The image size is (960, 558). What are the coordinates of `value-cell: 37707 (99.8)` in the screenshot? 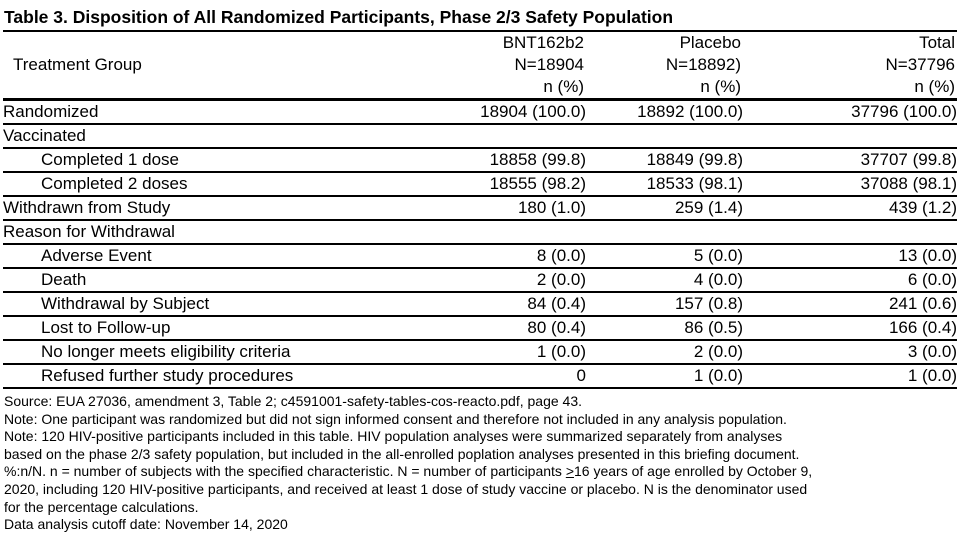 It's located at (850, 160).